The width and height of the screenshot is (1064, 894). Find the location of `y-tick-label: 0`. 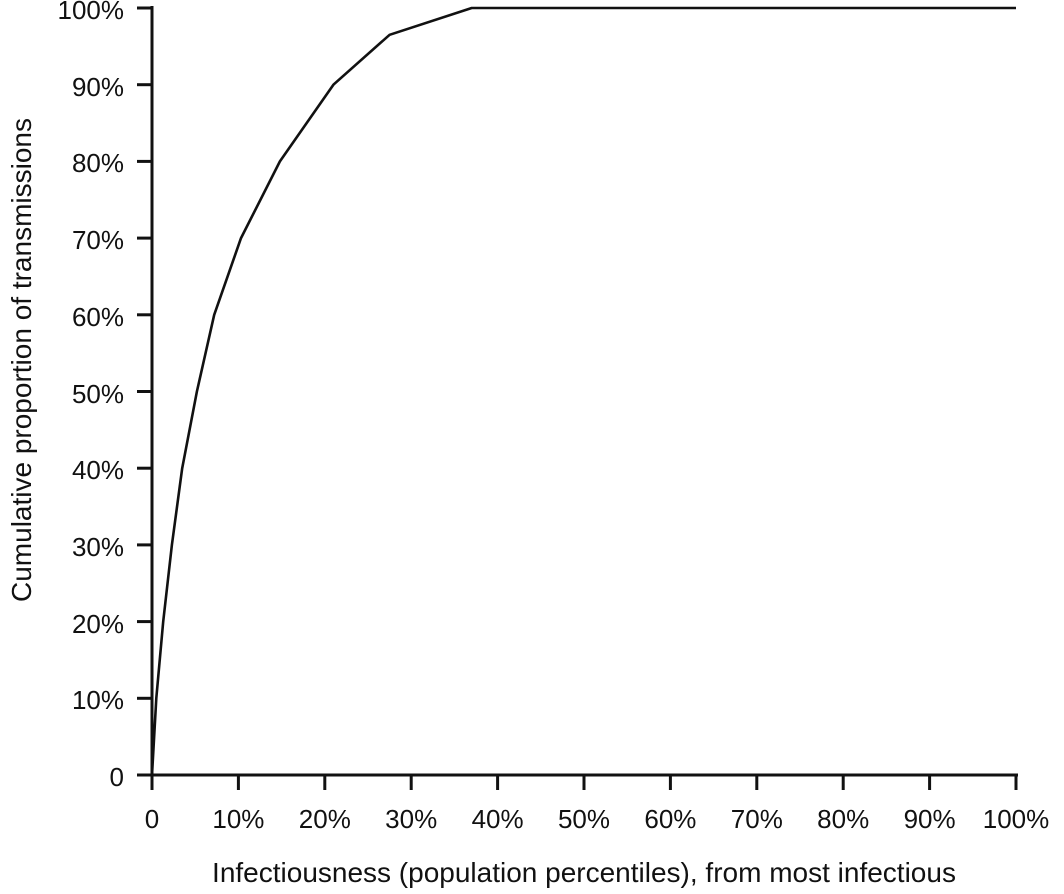

y-tick-label: 0 is located at coordinates (116, 777).